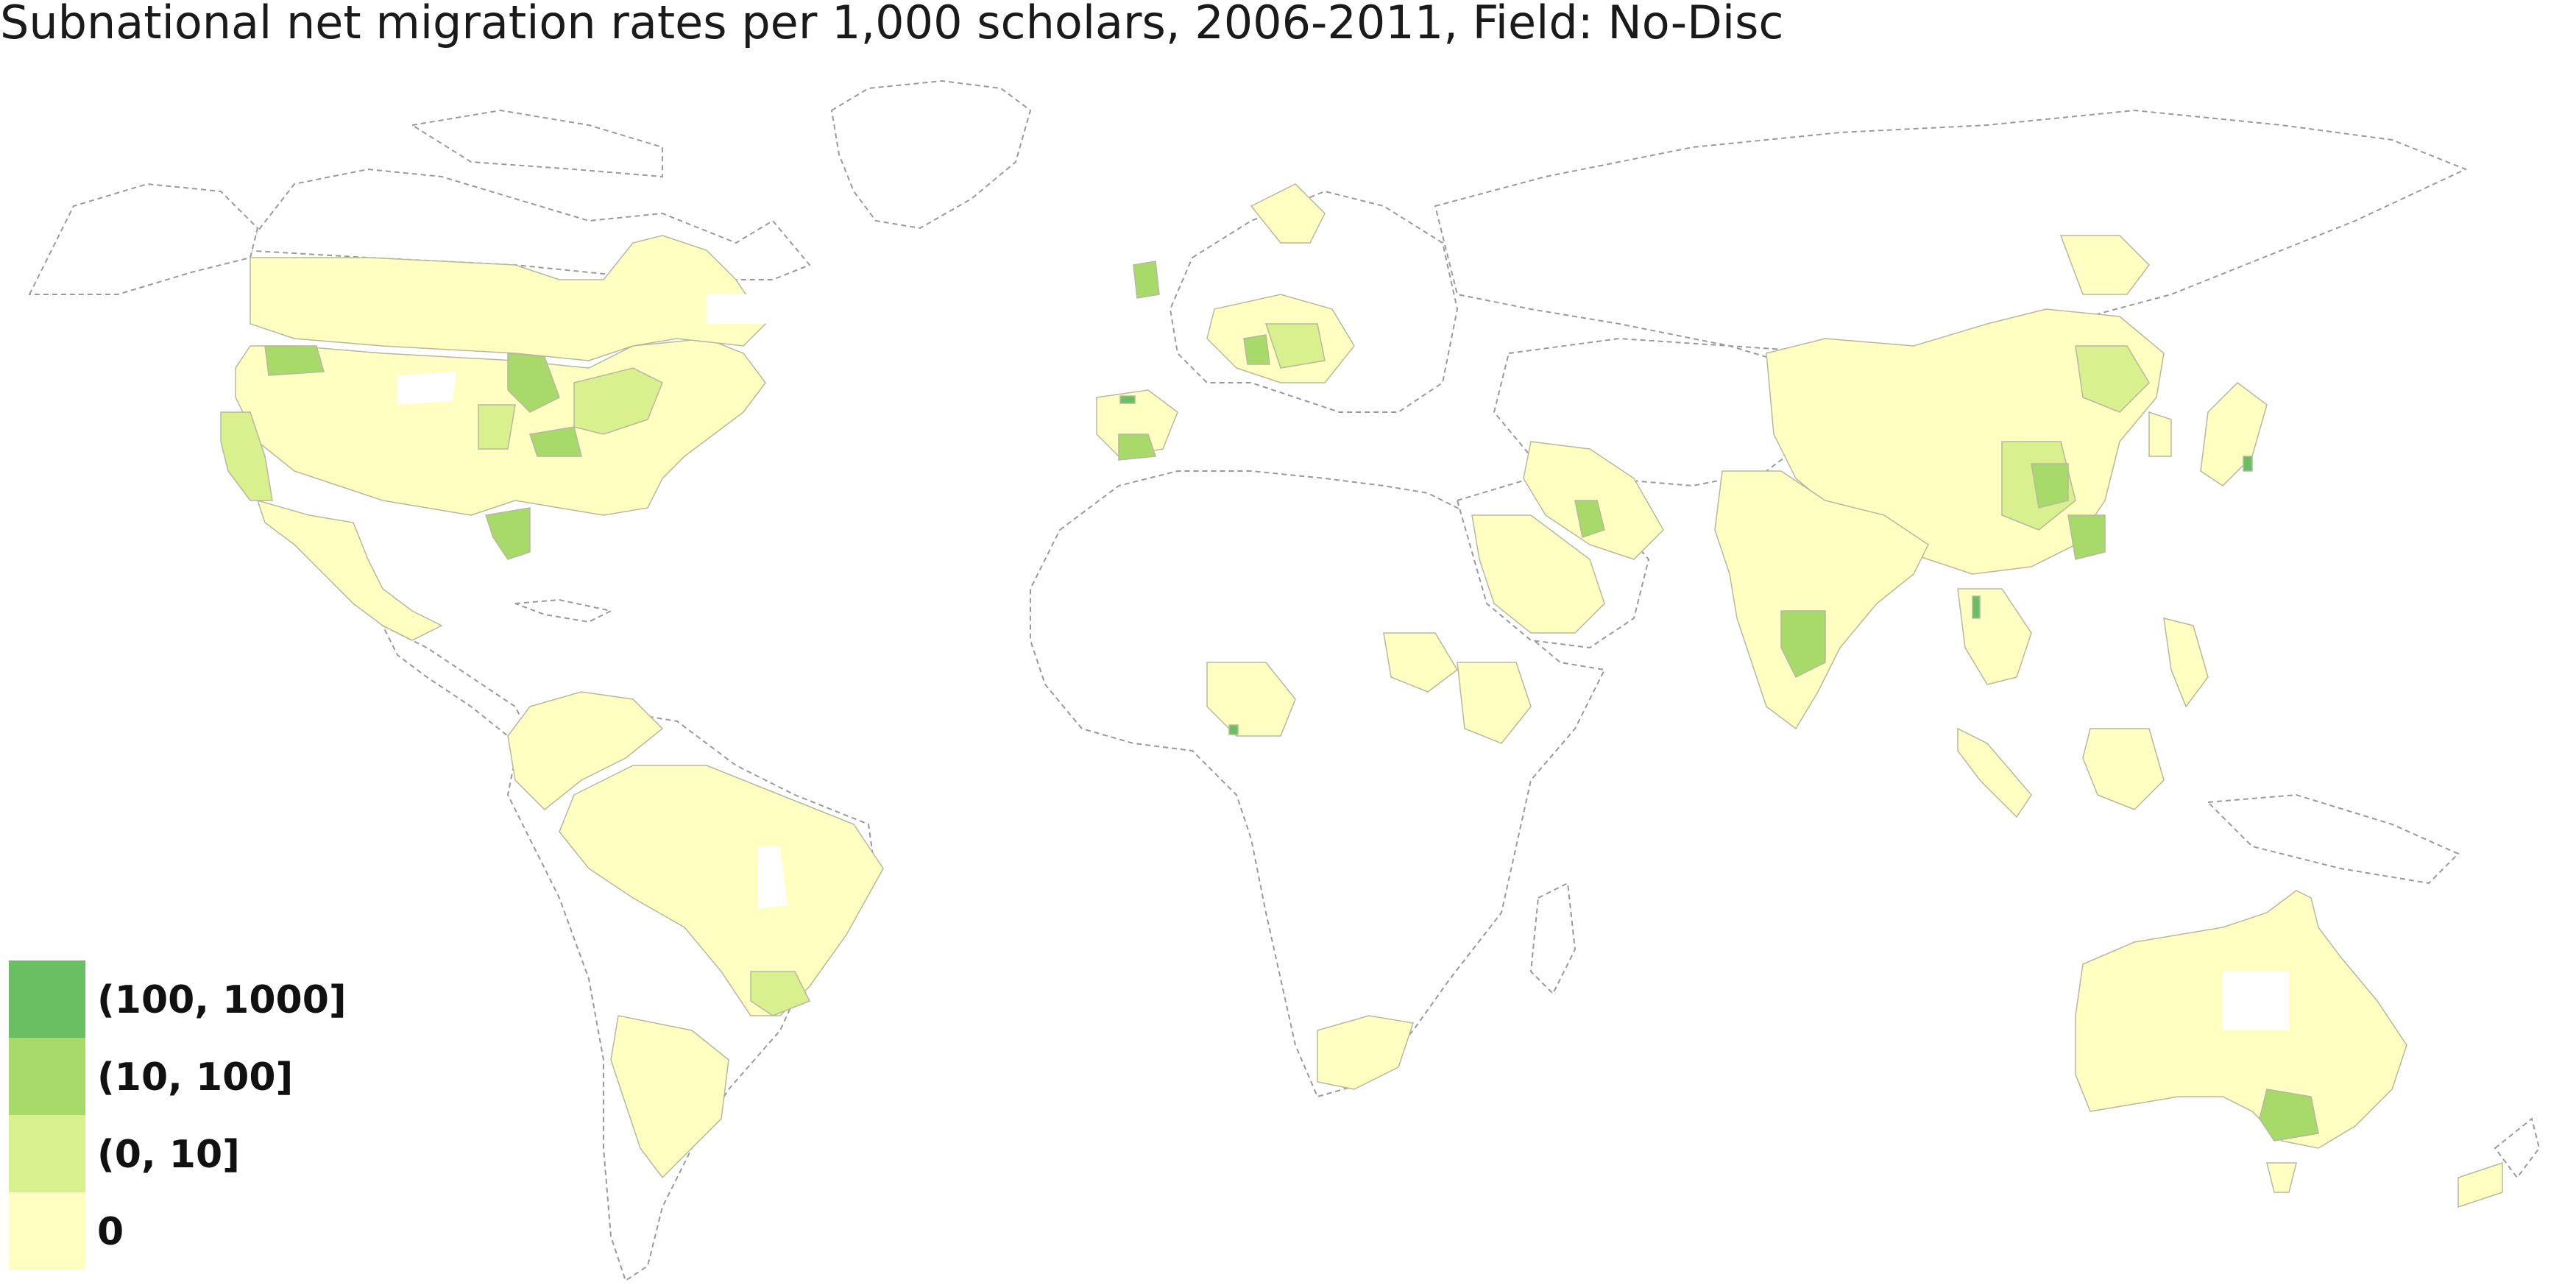  What do you see at coordinates (1288, 213) in the screenshot?
I see `region-scandinavia` at bounding box center [1288, 213].